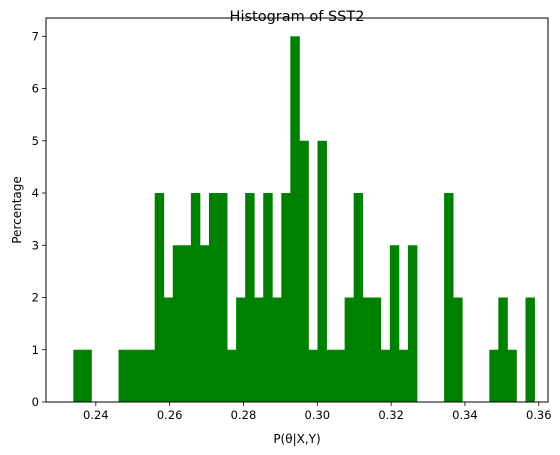 The width and height of the screenshot is (560, 455). What do you see at coordinates (96, 415) in the screenshot?
I see `x-tick-label: 0.24` at bounding box center [96, 415].